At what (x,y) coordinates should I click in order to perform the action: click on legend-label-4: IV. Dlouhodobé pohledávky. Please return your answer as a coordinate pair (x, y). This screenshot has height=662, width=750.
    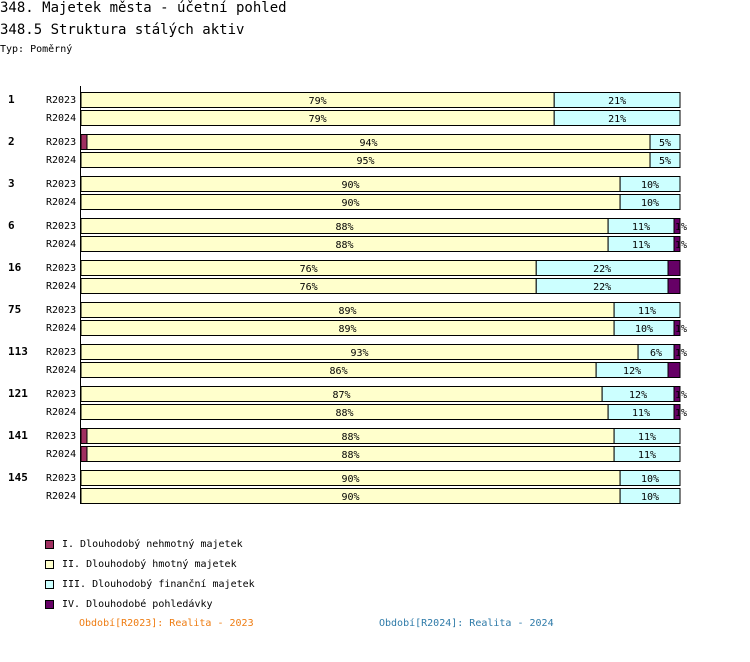
    Looking at the image, I should click on (137, 604).